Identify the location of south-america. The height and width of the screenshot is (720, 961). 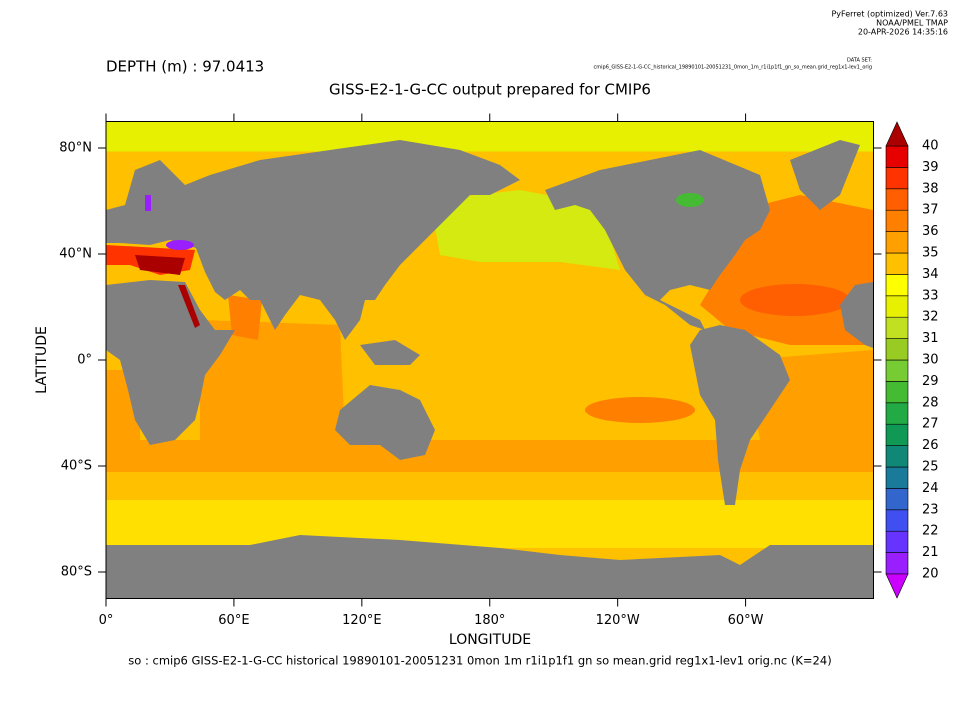
(740, 415).